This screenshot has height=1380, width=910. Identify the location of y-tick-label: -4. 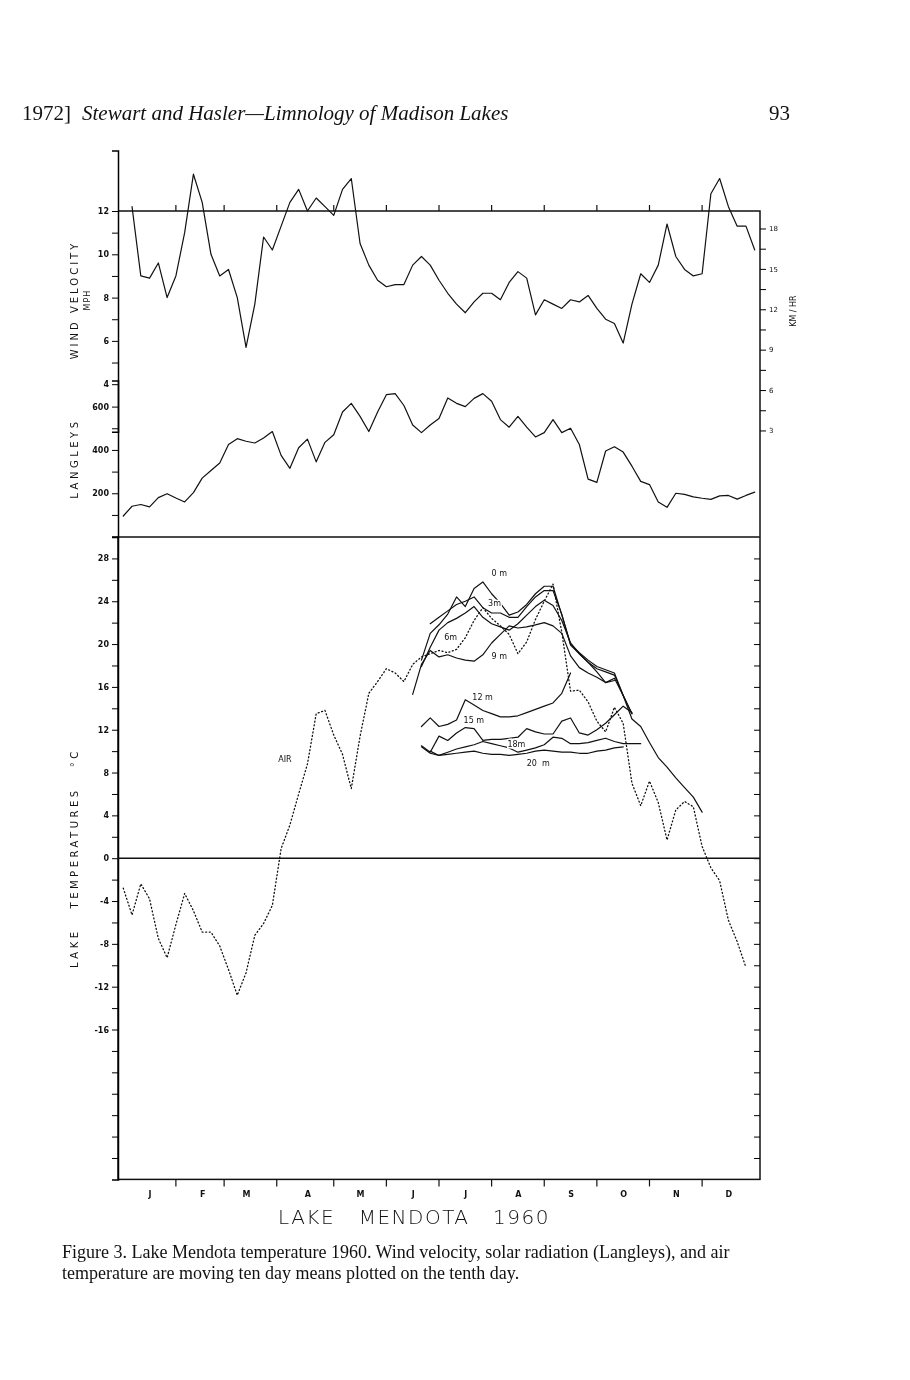
(105, 902).